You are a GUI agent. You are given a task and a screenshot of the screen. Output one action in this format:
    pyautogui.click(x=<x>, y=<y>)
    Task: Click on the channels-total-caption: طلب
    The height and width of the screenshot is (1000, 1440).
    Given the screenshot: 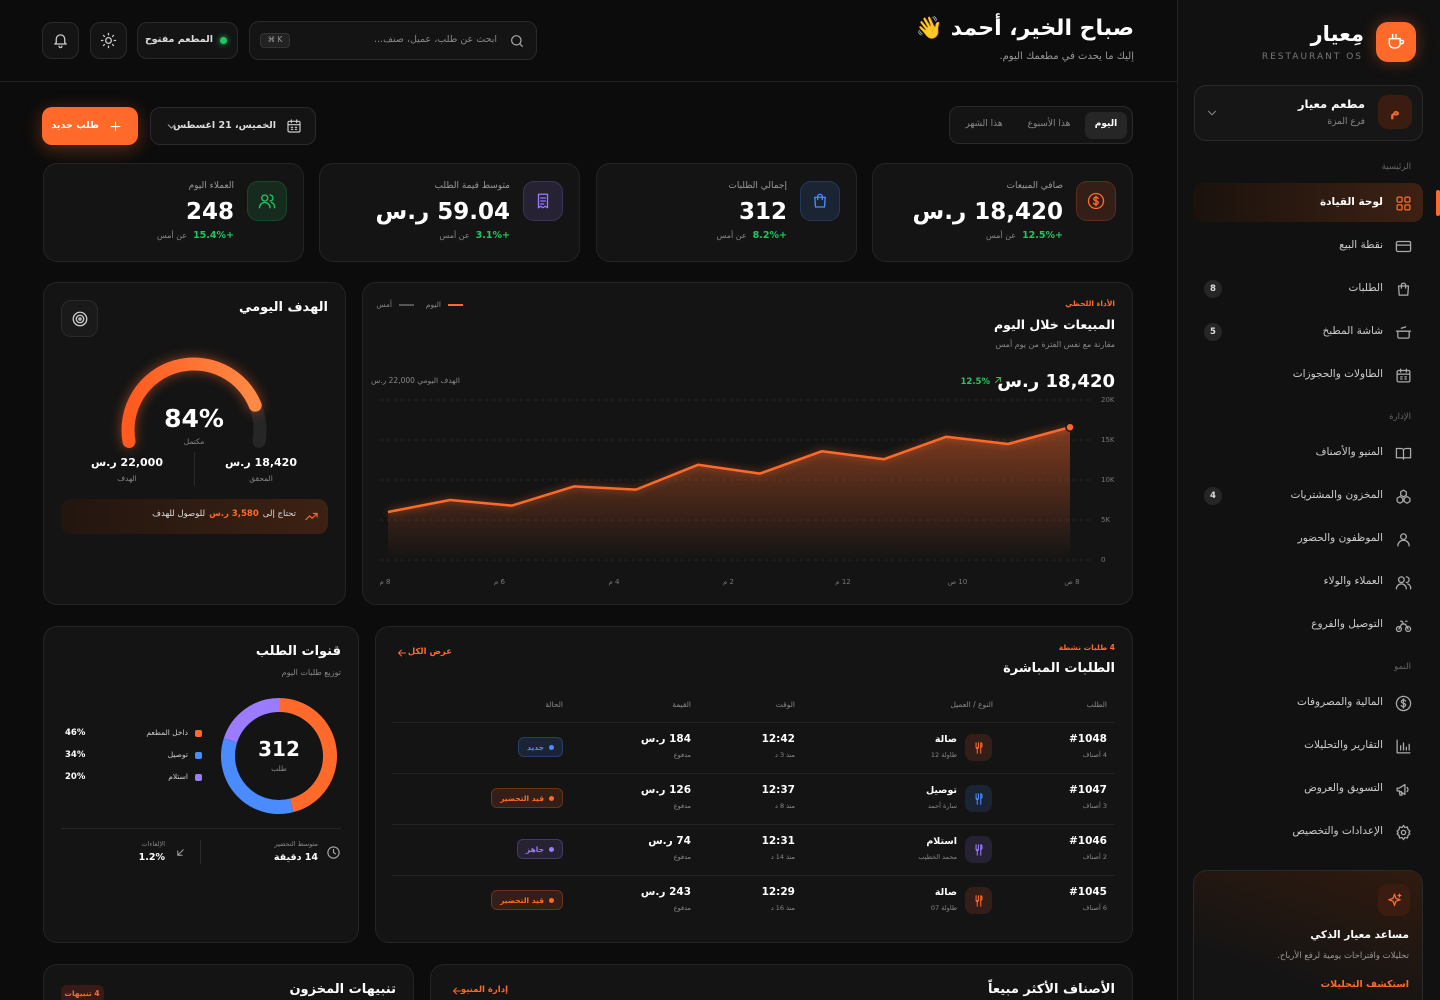 What is the action you would take?
    pyautogui.click(x=279, y=769)
    